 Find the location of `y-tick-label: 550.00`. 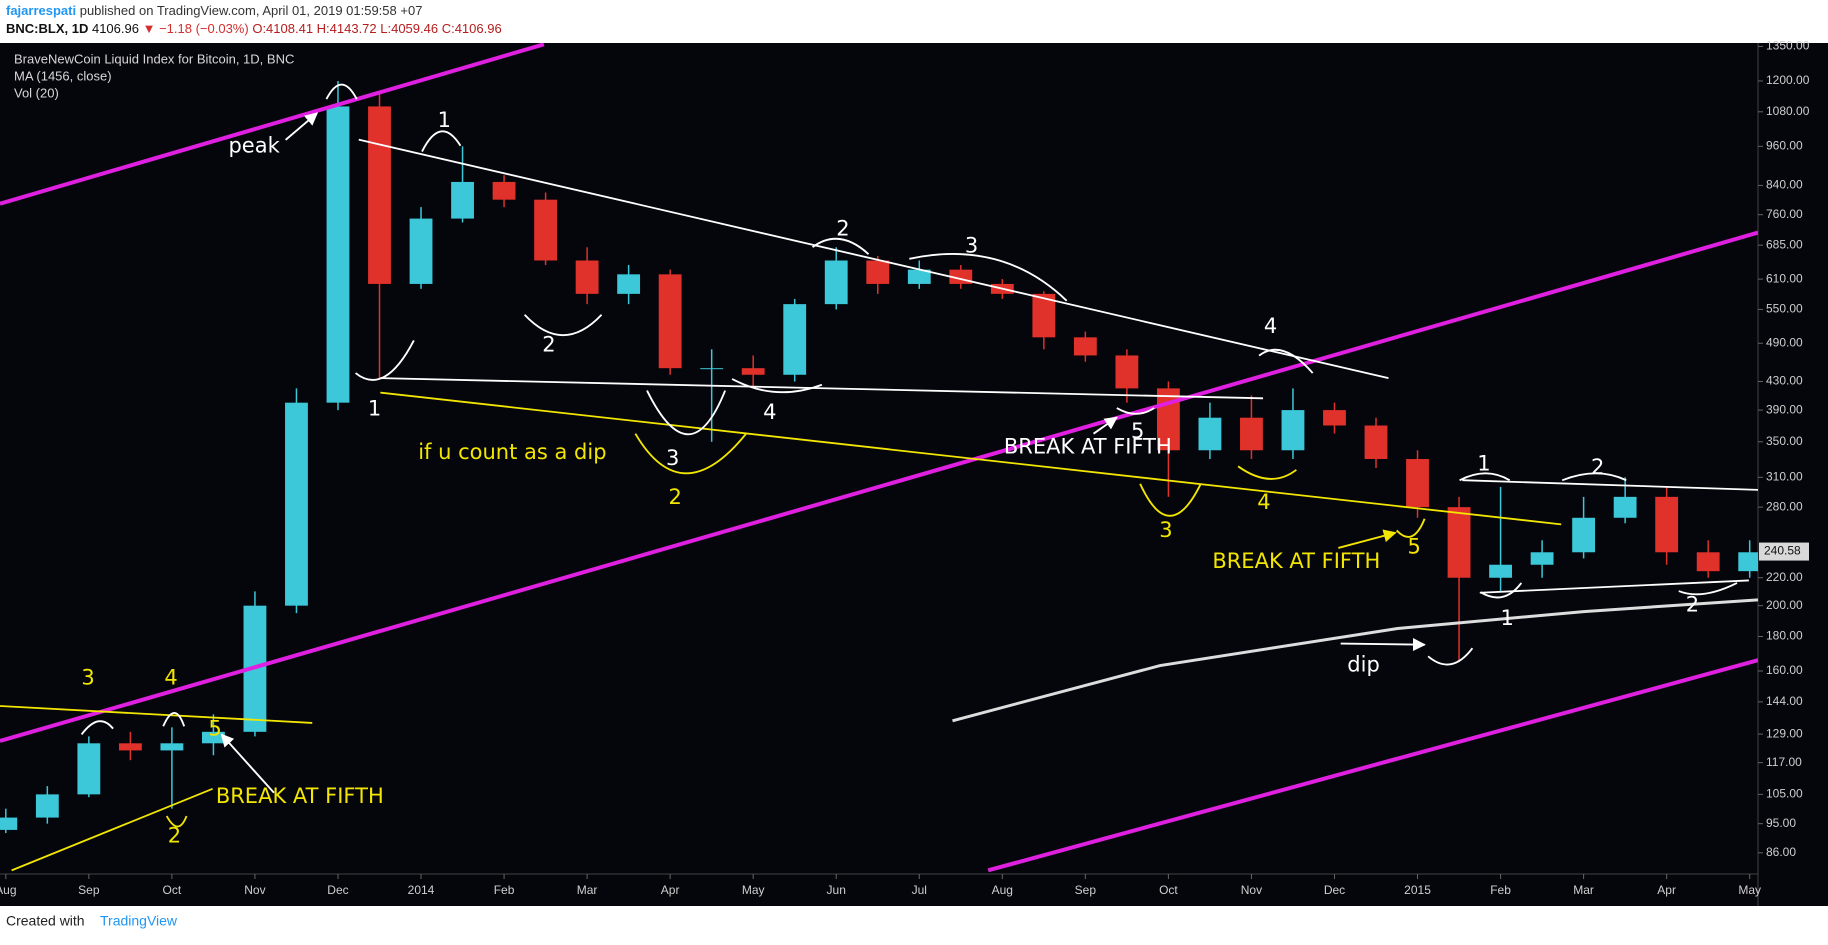

y-tick-label: 550.00 is located at coordinates (1784, 309).